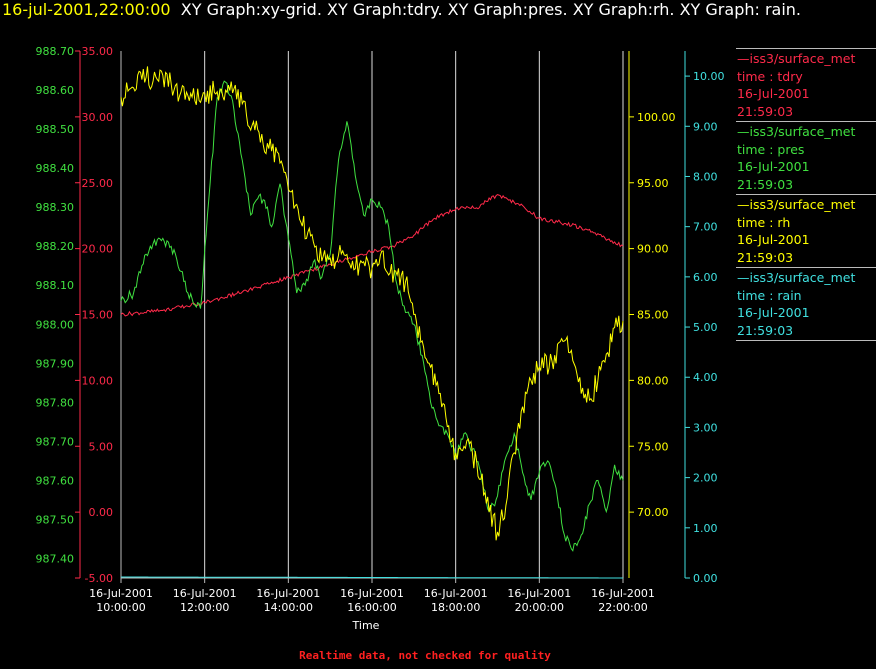  Describe the element at coordinates (653, 183) in the screenshot. I see `y-tick-label-rh: 95.00` at that location.